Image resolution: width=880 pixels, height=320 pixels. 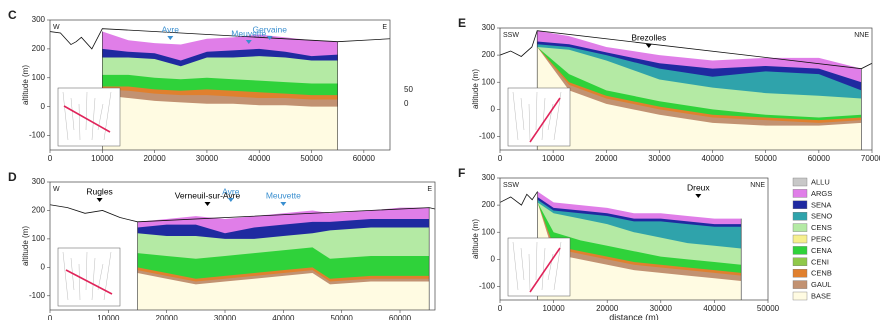 What do you see at coordinates (208, 195) in the screenshot?
I see `place-label: Verneuil-sur-Avre` at bounding box center [208, 195].